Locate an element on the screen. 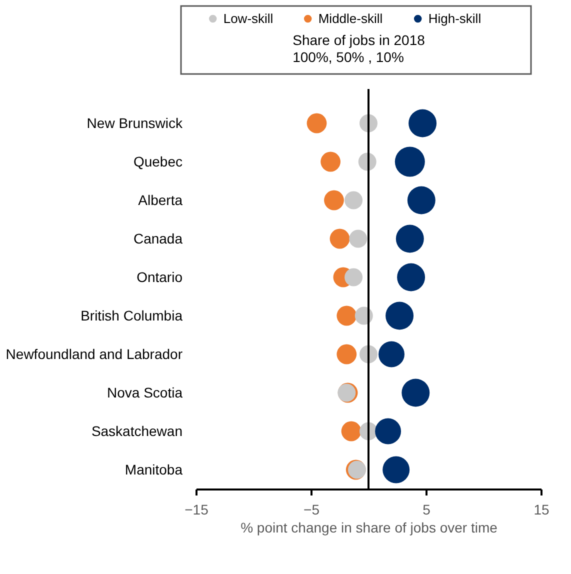 The height and width of the screenshot is (574, 571). legend-label: Low-skill is located at coordinates (248, 18).